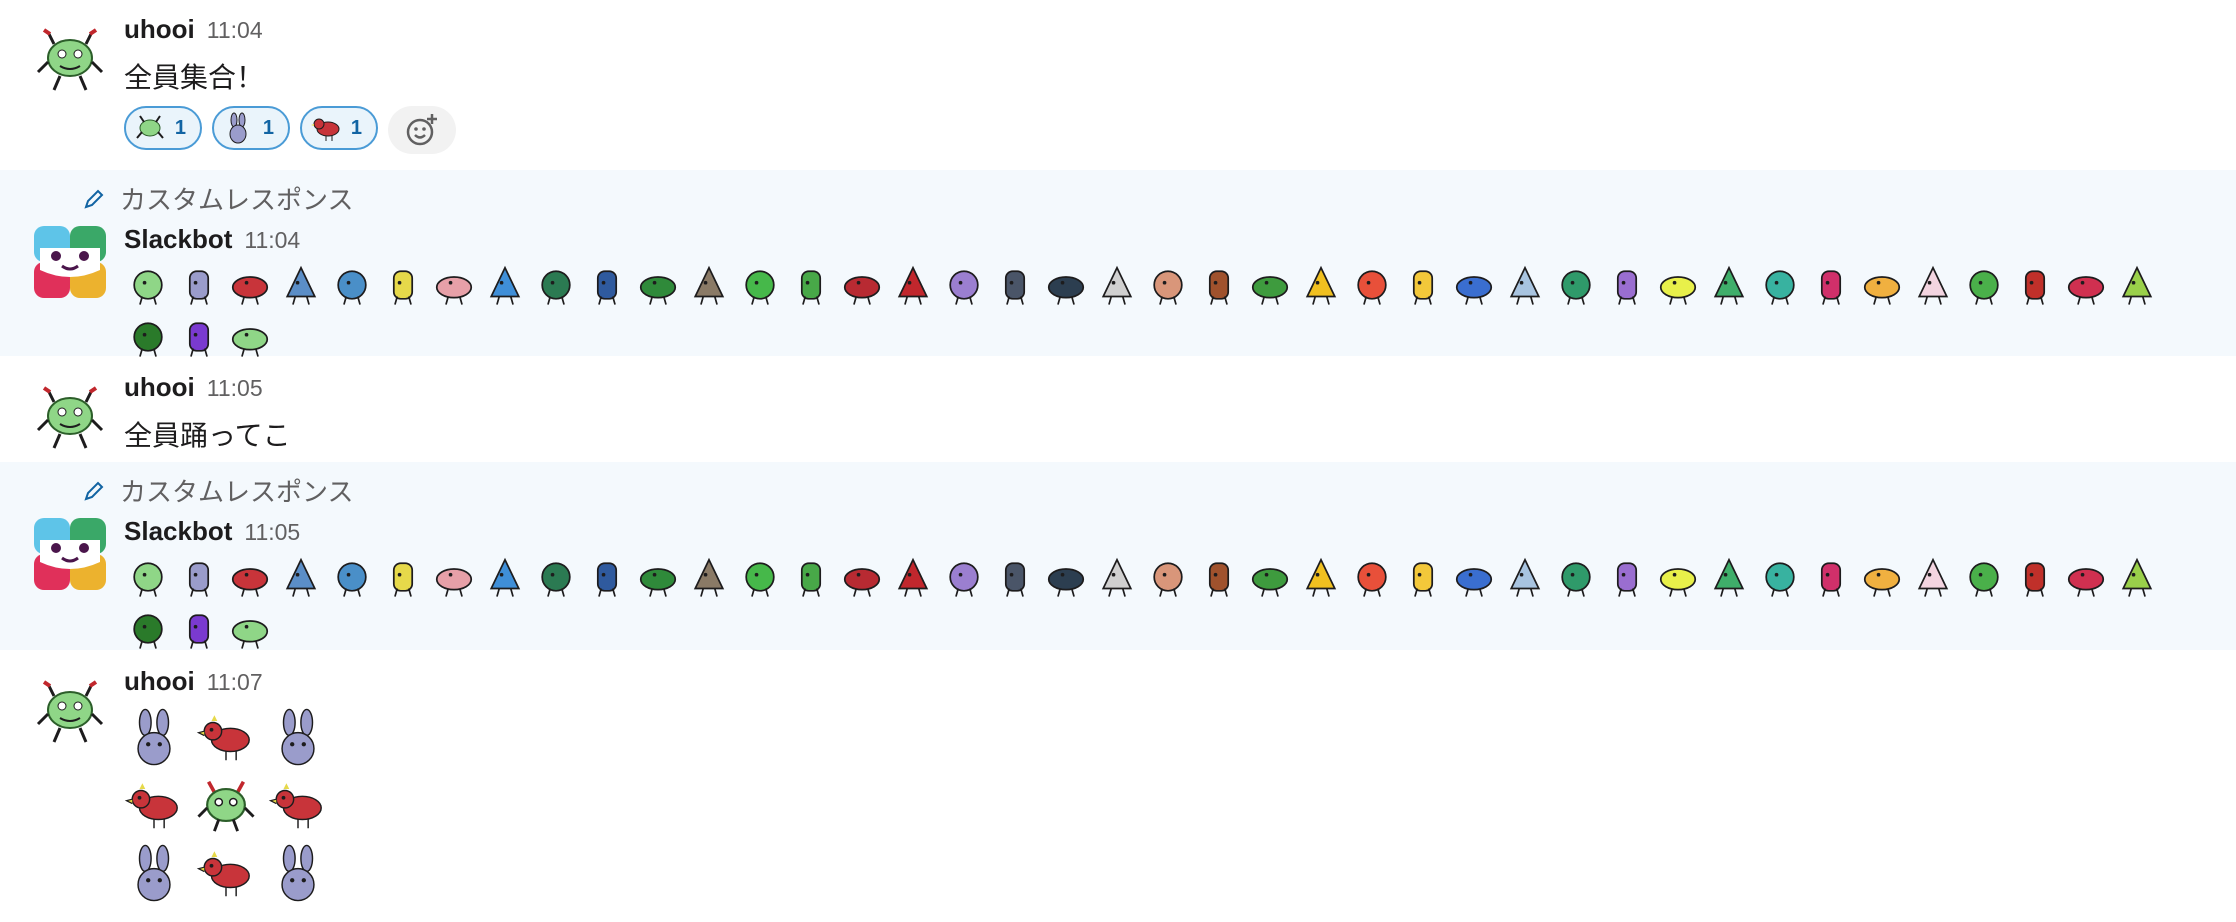 The width and height of the screenshot is (2236, 922). Describe the element at coordinates (1118, 410) in the screenshot. I see `message-uhooi-1105: uhooi 11:05 全員踊ってこ` at that location.